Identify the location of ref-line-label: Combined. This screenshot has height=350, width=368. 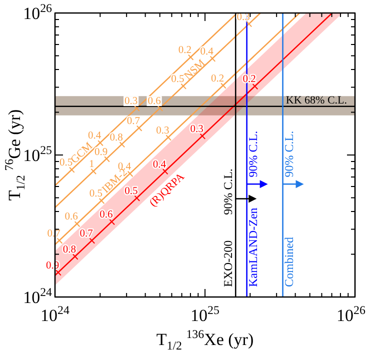
(289, 262).